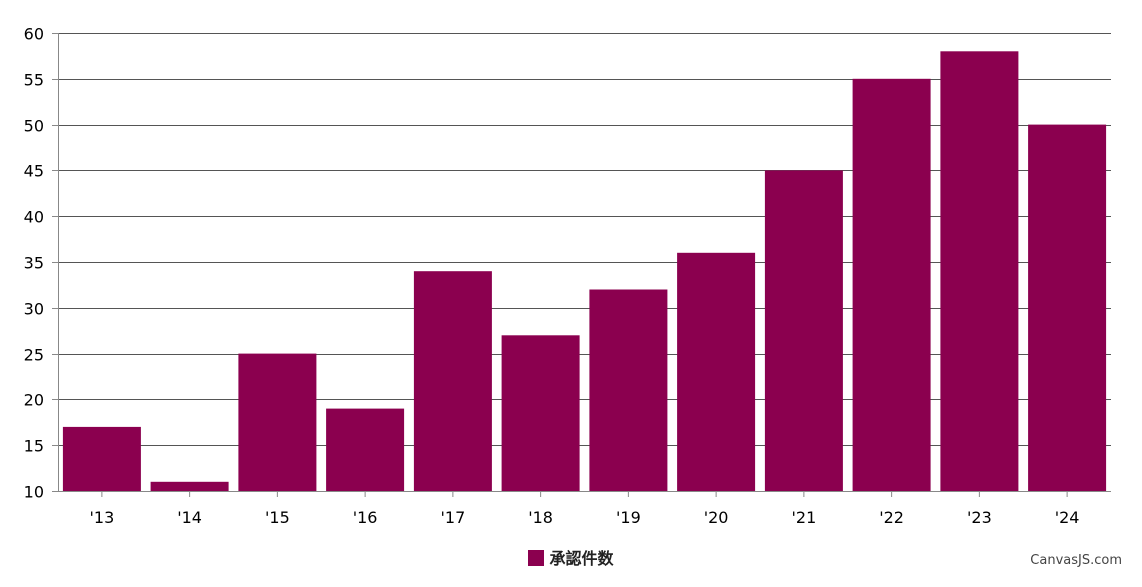  What do you see at coordinates (34, 400) in the screenshot?
I see `y-tick-label-20: 20` at bounding box center [34, 400].